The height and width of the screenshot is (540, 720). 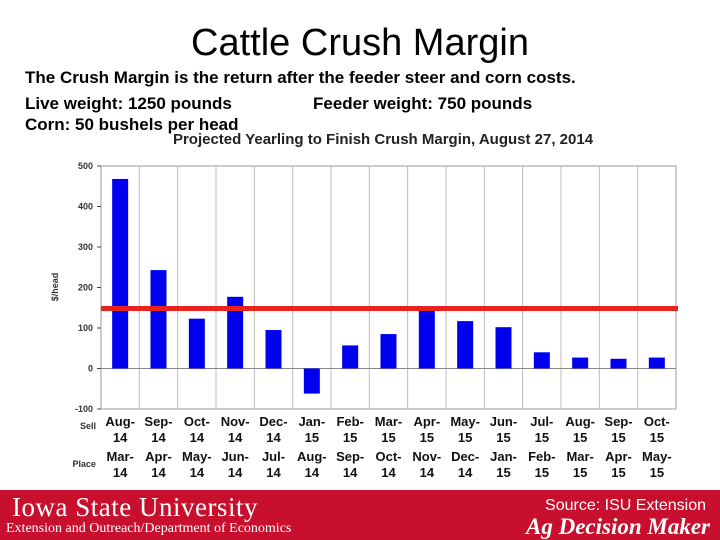 I want to click on sell-tick-label: Apr-15, so click(x=426, y=429).